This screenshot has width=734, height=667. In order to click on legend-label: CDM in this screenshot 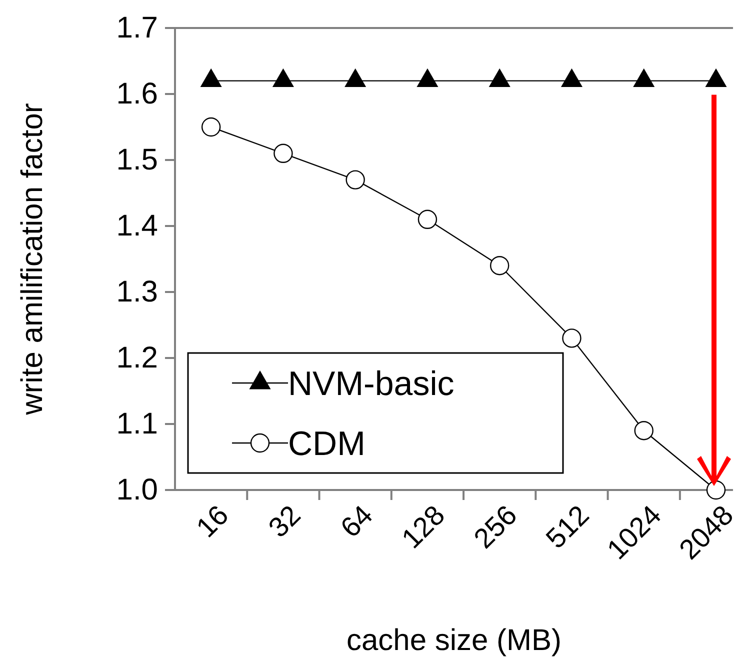, I will do `click(327, 443)`.